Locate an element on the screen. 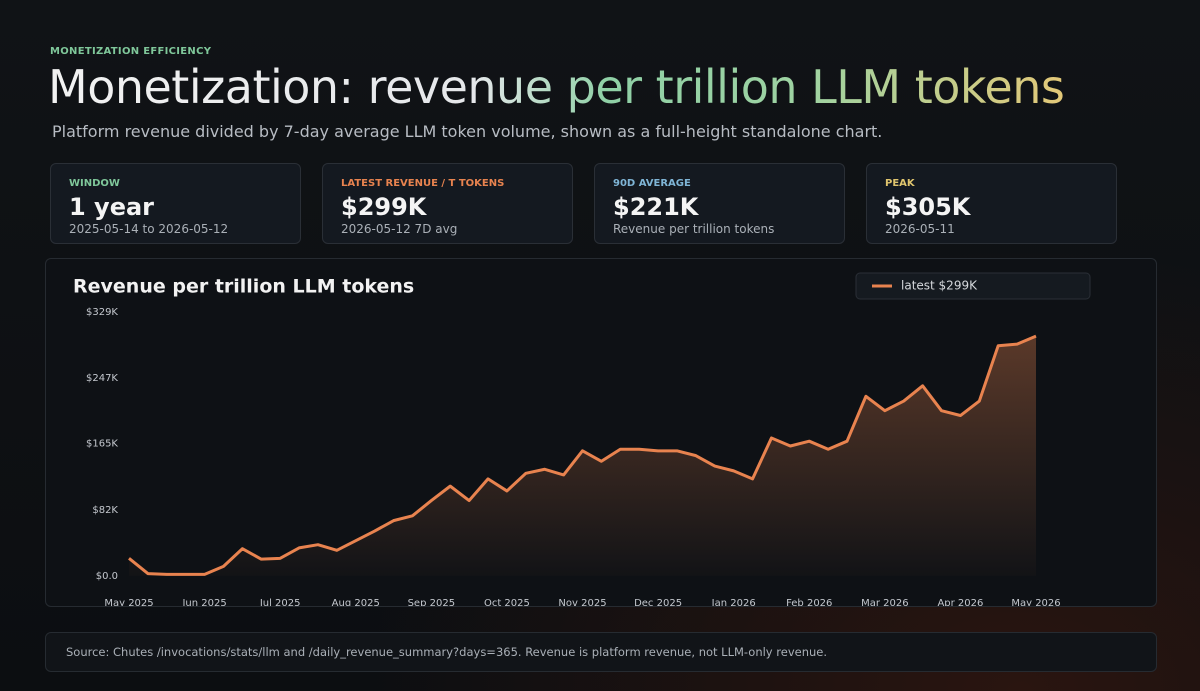  card-value: $299K is located at coordinates (384, 207).